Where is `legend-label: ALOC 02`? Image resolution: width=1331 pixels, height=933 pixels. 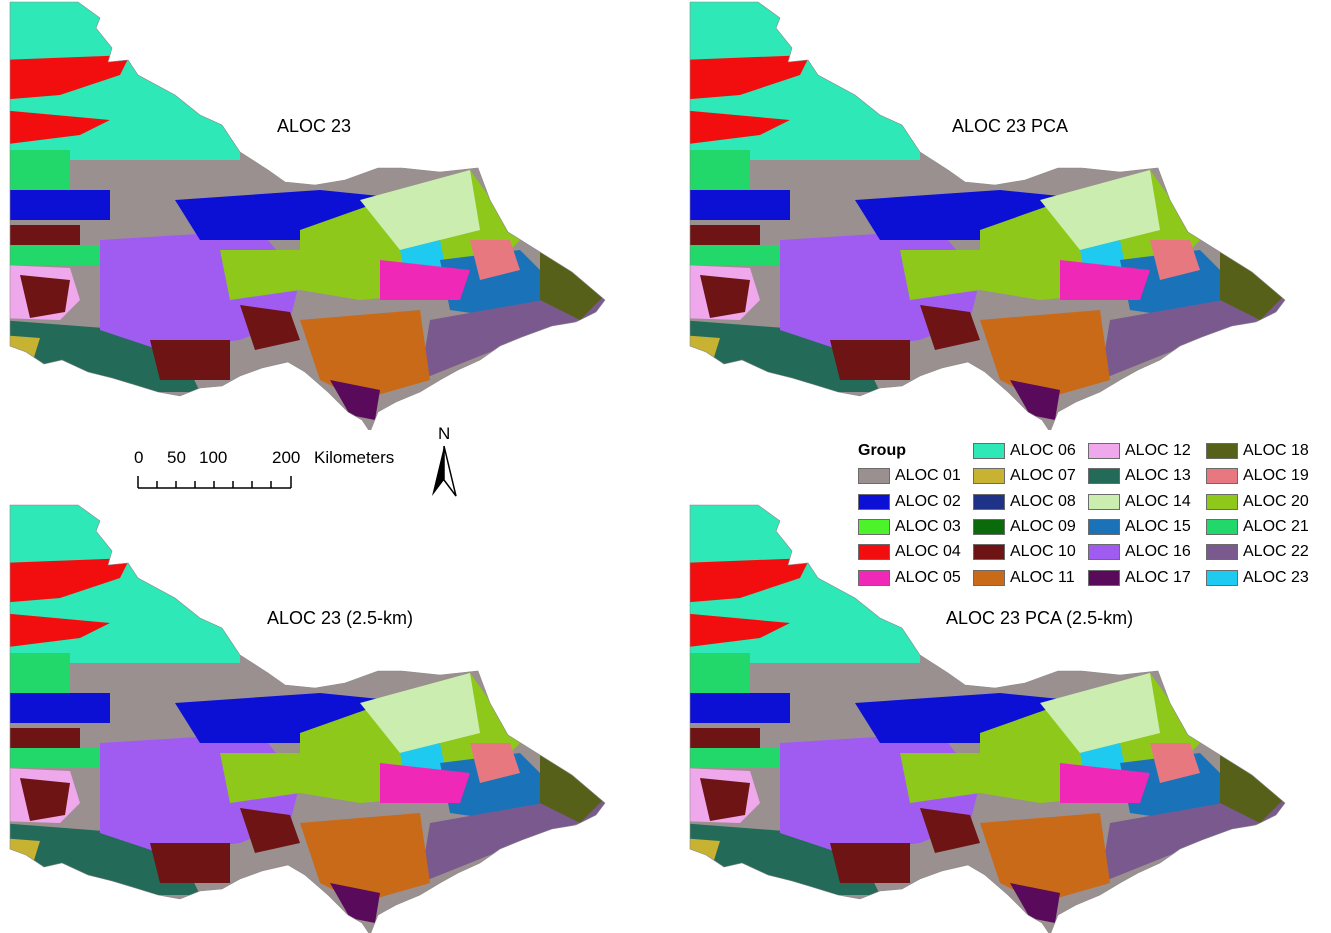 legend-label: ALOC 02 is located at coordinates (928, 501).